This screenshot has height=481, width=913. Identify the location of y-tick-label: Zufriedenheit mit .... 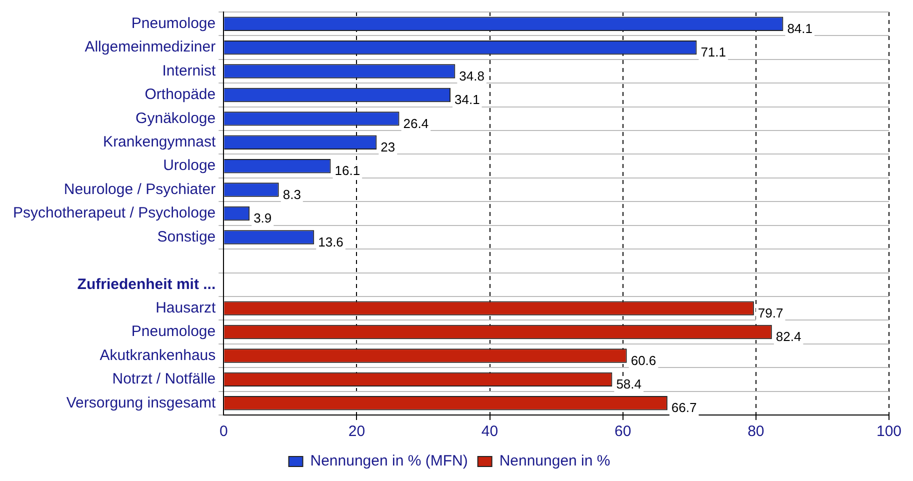
(146, 284).